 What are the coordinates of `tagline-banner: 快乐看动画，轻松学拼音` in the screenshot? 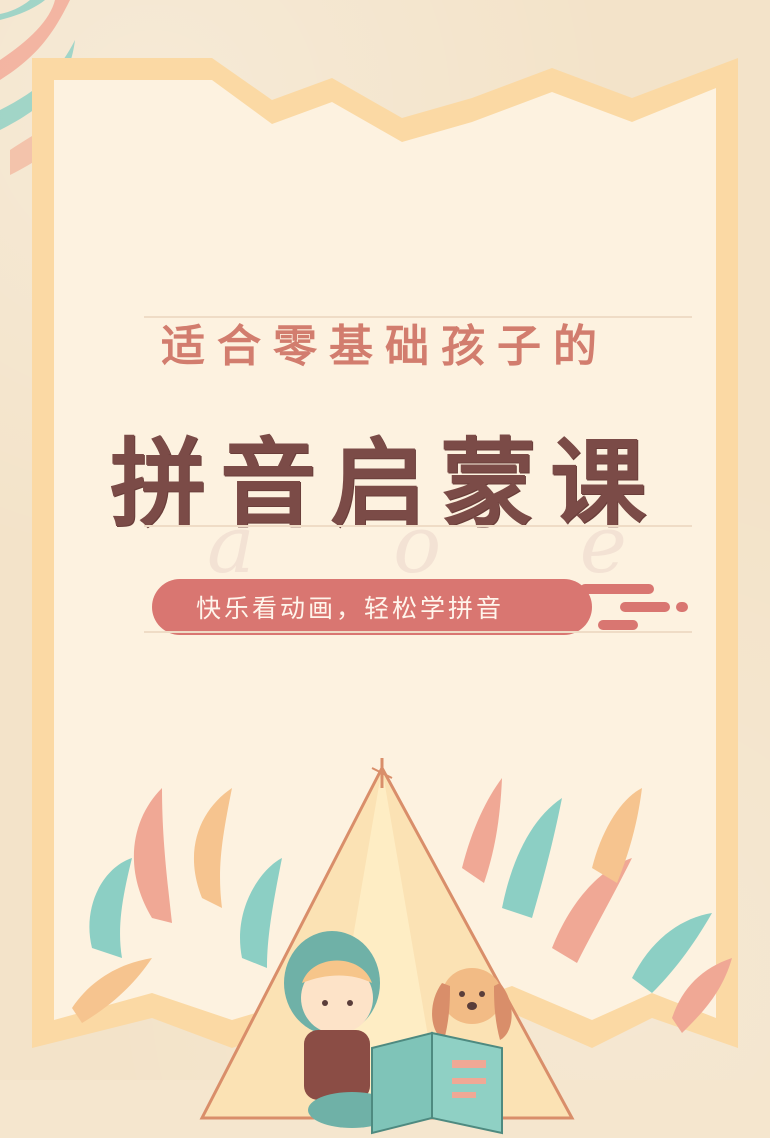 It's located at (372, 607).